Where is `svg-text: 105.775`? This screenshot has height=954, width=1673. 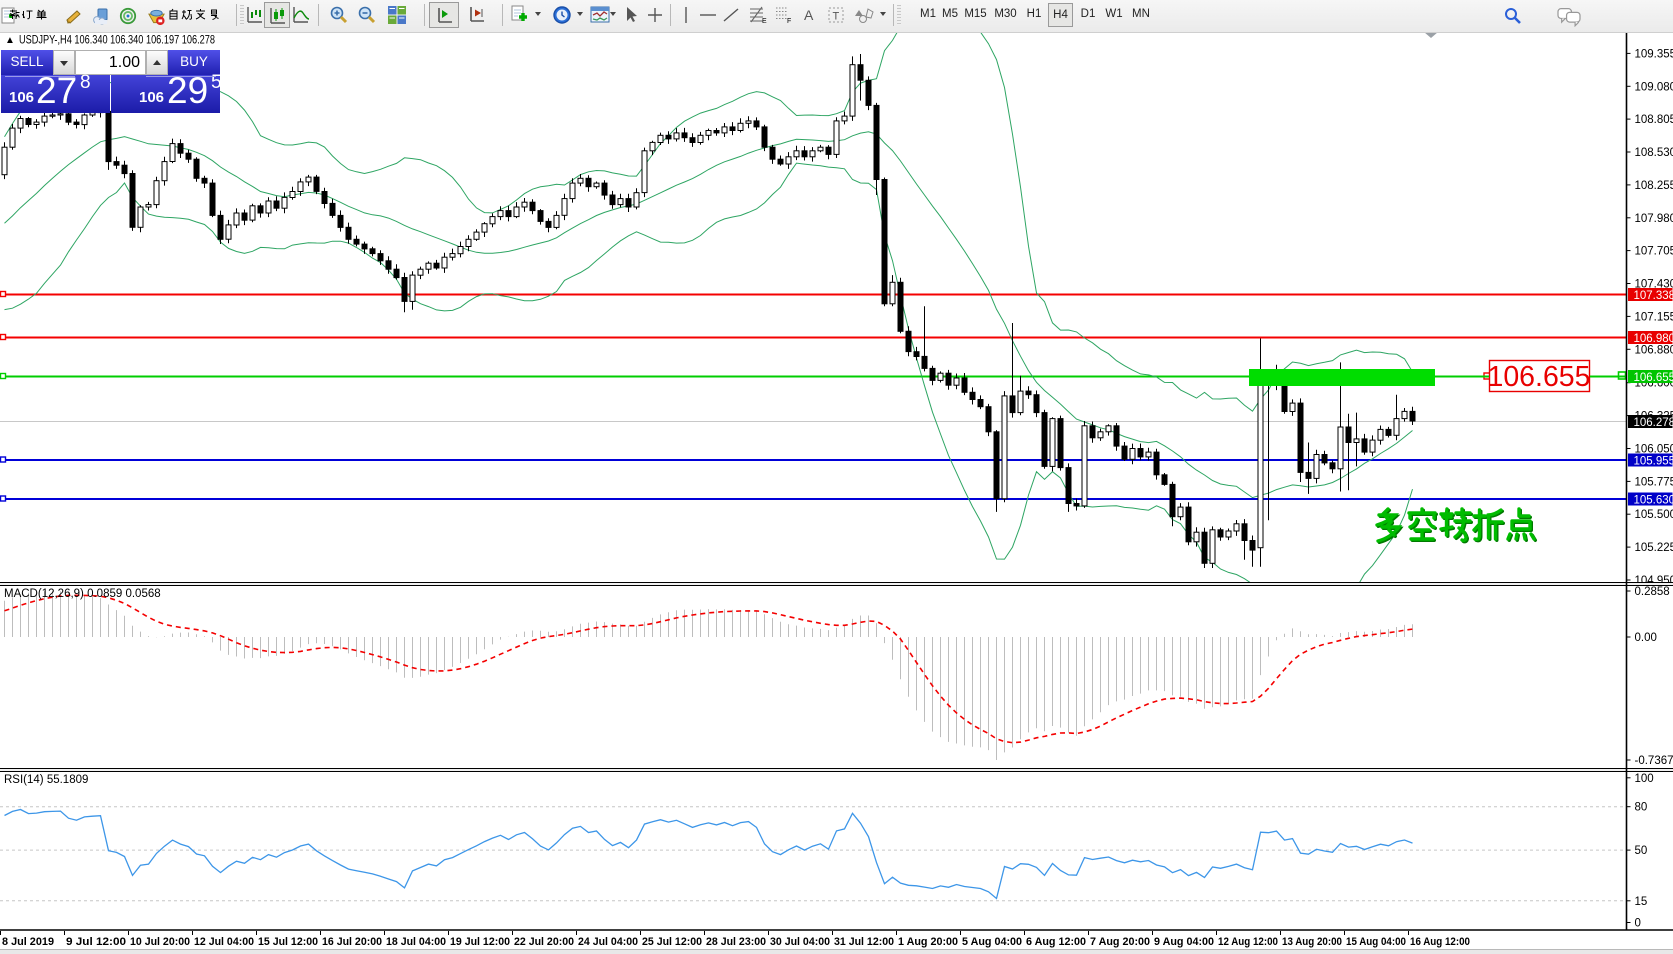
svg-text: 105.775 is located at coordinates (1654, 482).